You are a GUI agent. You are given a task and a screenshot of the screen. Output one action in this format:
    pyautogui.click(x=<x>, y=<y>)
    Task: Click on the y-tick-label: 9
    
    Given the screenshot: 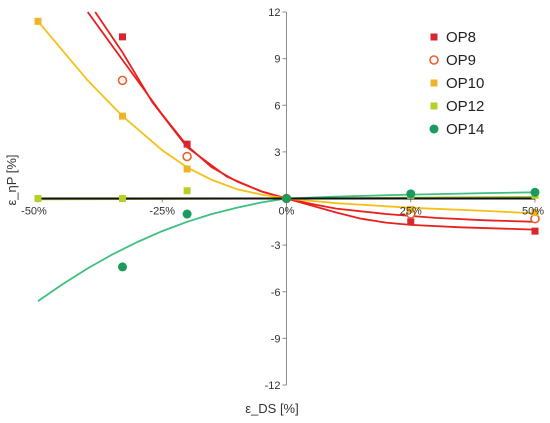 What is the action you would take?
    pyautogui.click(x=277, y=60)
    